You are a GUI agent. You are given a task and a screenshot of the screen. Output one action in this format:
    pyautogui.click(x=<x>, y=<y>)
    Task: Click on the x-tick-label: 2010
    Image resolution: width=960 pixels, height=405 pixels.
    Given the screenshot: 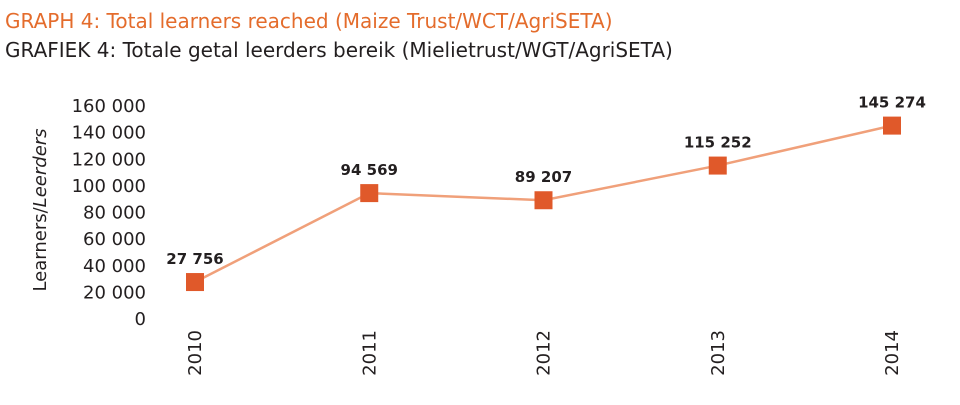 What is the action you would take?
    pyautogui.click(x=195, y=353)
    